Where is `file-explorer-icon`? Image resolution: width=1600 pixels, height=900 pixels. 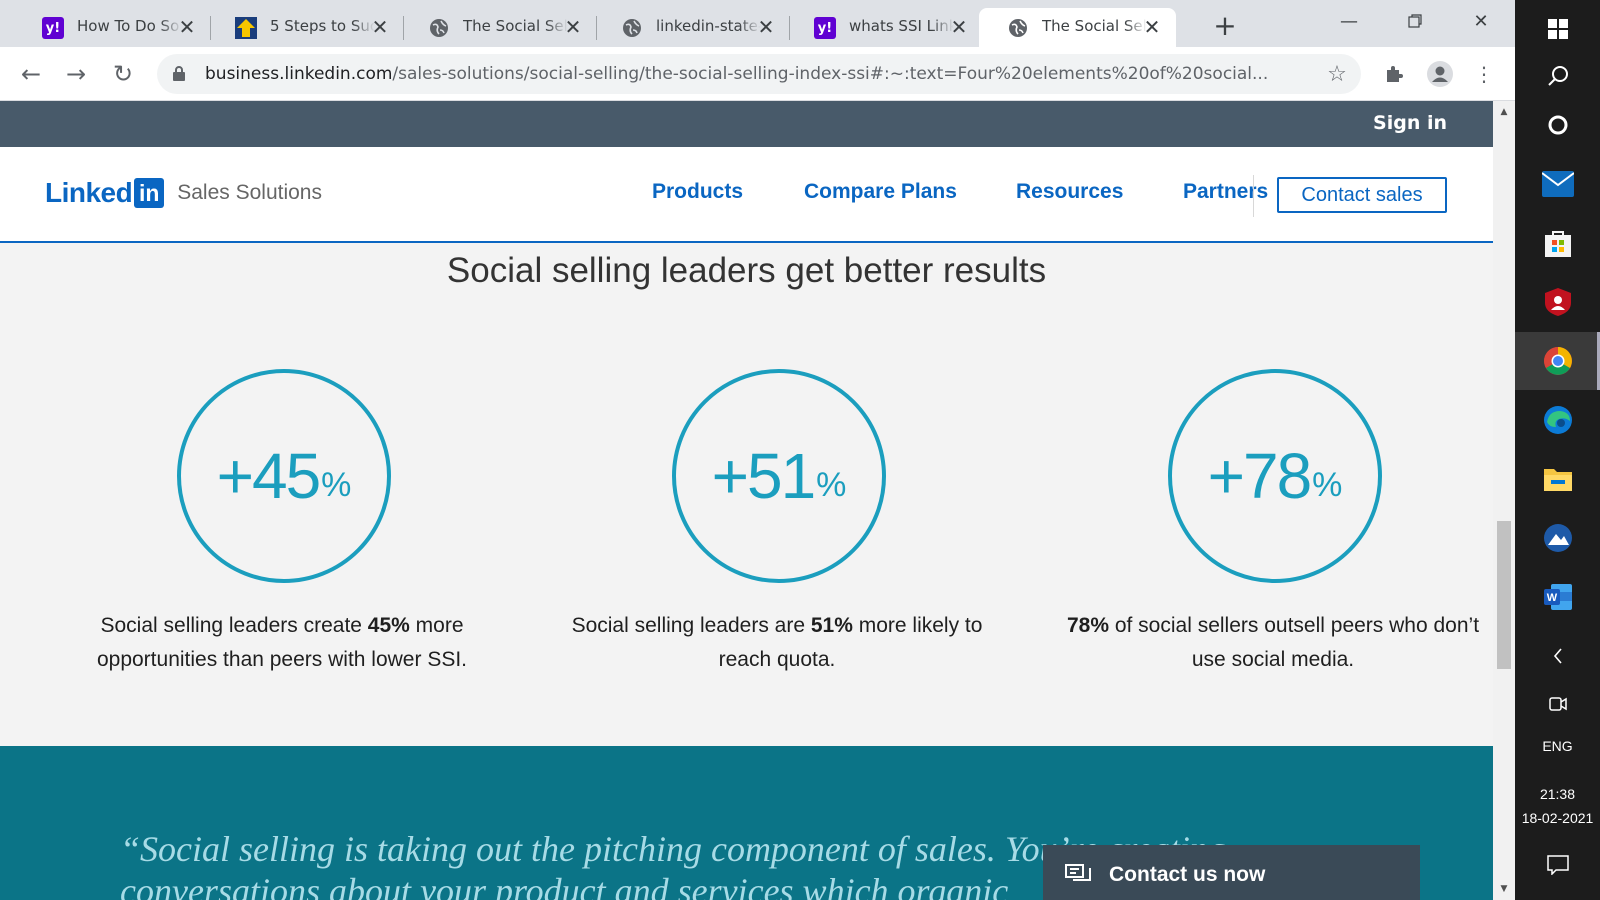
file-explorer-icon is located at coordinates (1557, 479).